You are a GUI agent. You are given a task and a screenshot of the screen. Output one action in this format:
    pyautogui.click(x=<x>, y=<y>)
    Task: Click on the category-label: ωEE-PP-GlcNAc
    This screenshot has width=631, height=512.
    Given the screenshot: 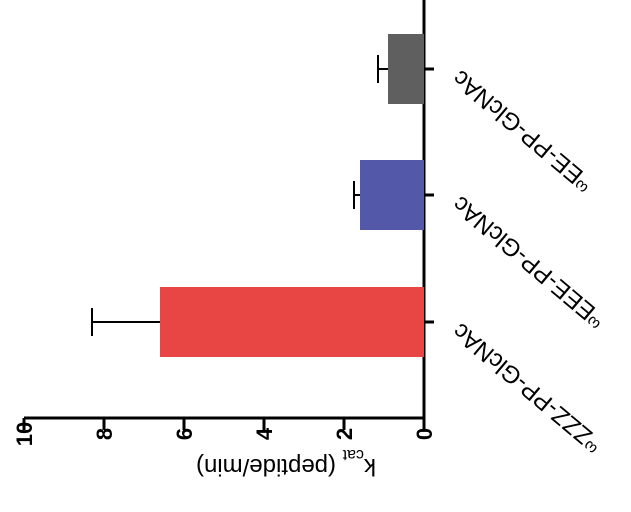 What is the action you would take?
    pyautogui.click(x=522, y=130)
    